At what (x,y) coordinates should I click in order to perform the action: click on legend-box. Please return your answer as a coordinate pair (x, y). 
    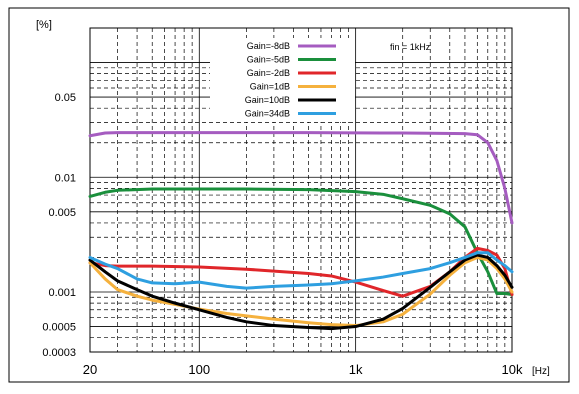
    Looking at the image, I should click on (282, 80).